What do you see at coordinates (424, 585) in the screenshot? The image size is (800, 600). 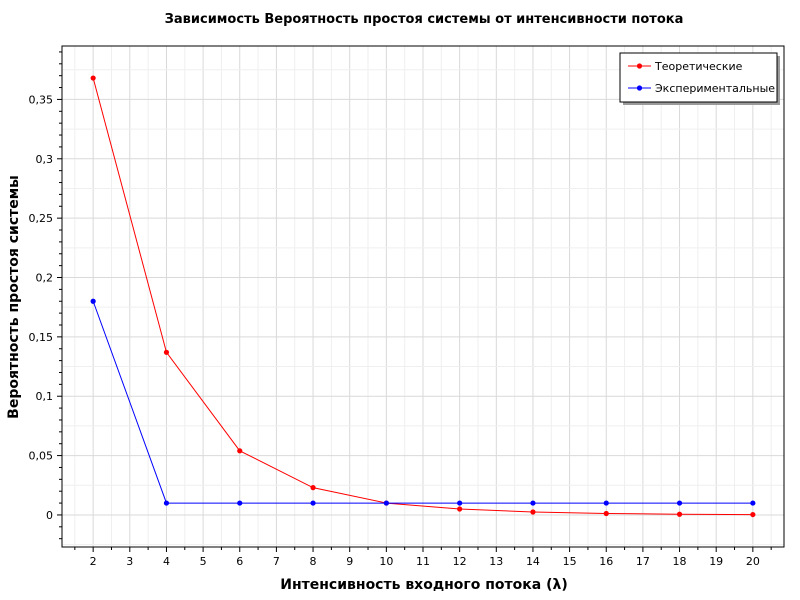 I see `x-axis-title: Интенсивность входного потока (λ)` at bounding box center [424, 585].